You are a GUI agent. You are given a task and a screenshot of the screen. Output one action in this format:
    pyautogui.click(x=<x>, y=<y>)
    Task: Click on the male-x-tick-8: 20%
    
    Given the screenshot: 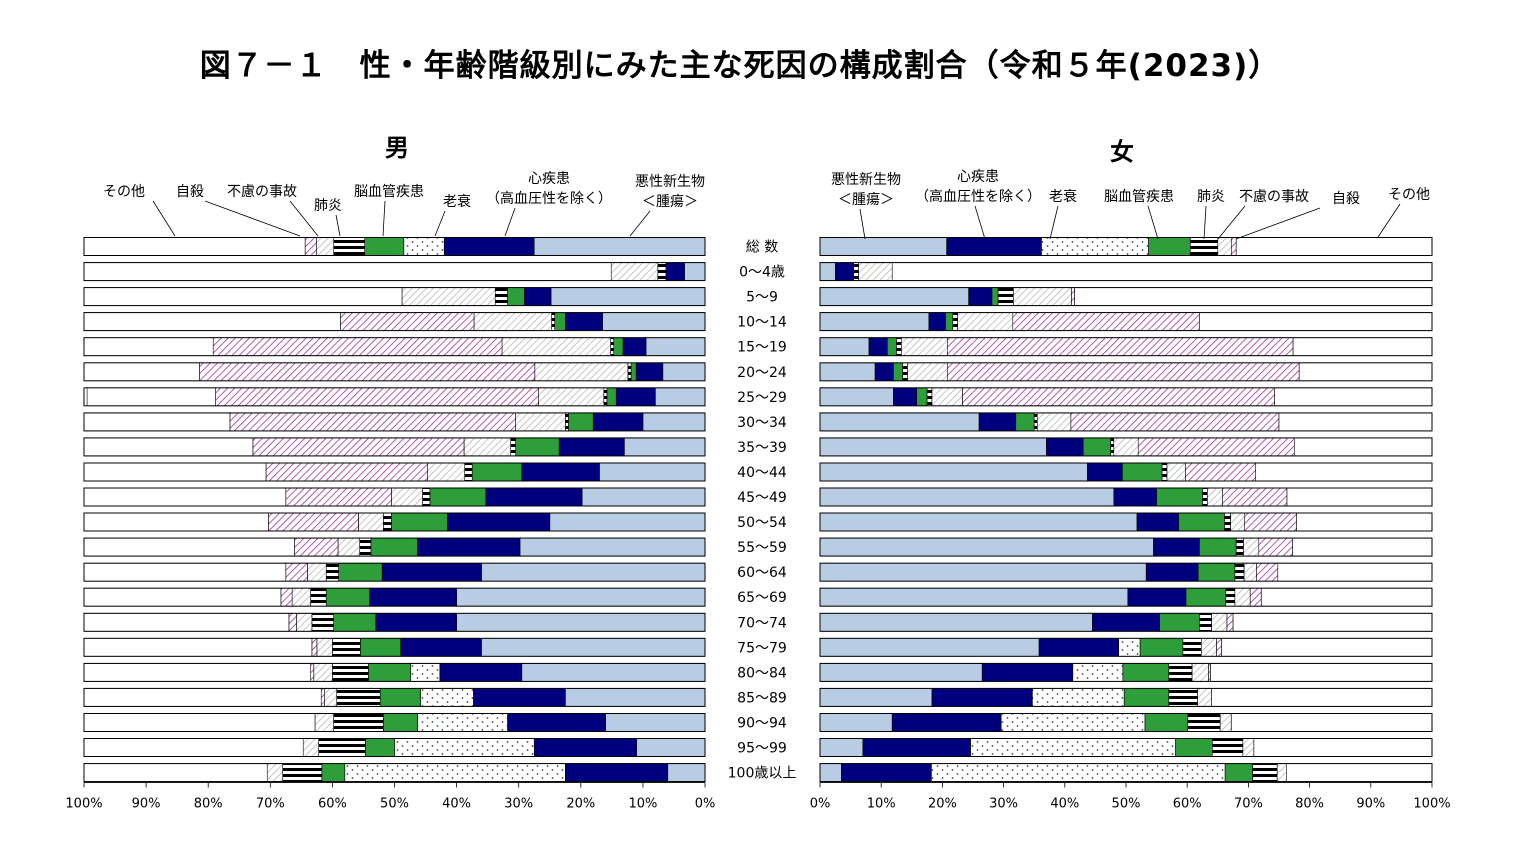 What is the action you would take?
    pyautogui.click(x=580, y=804)
    